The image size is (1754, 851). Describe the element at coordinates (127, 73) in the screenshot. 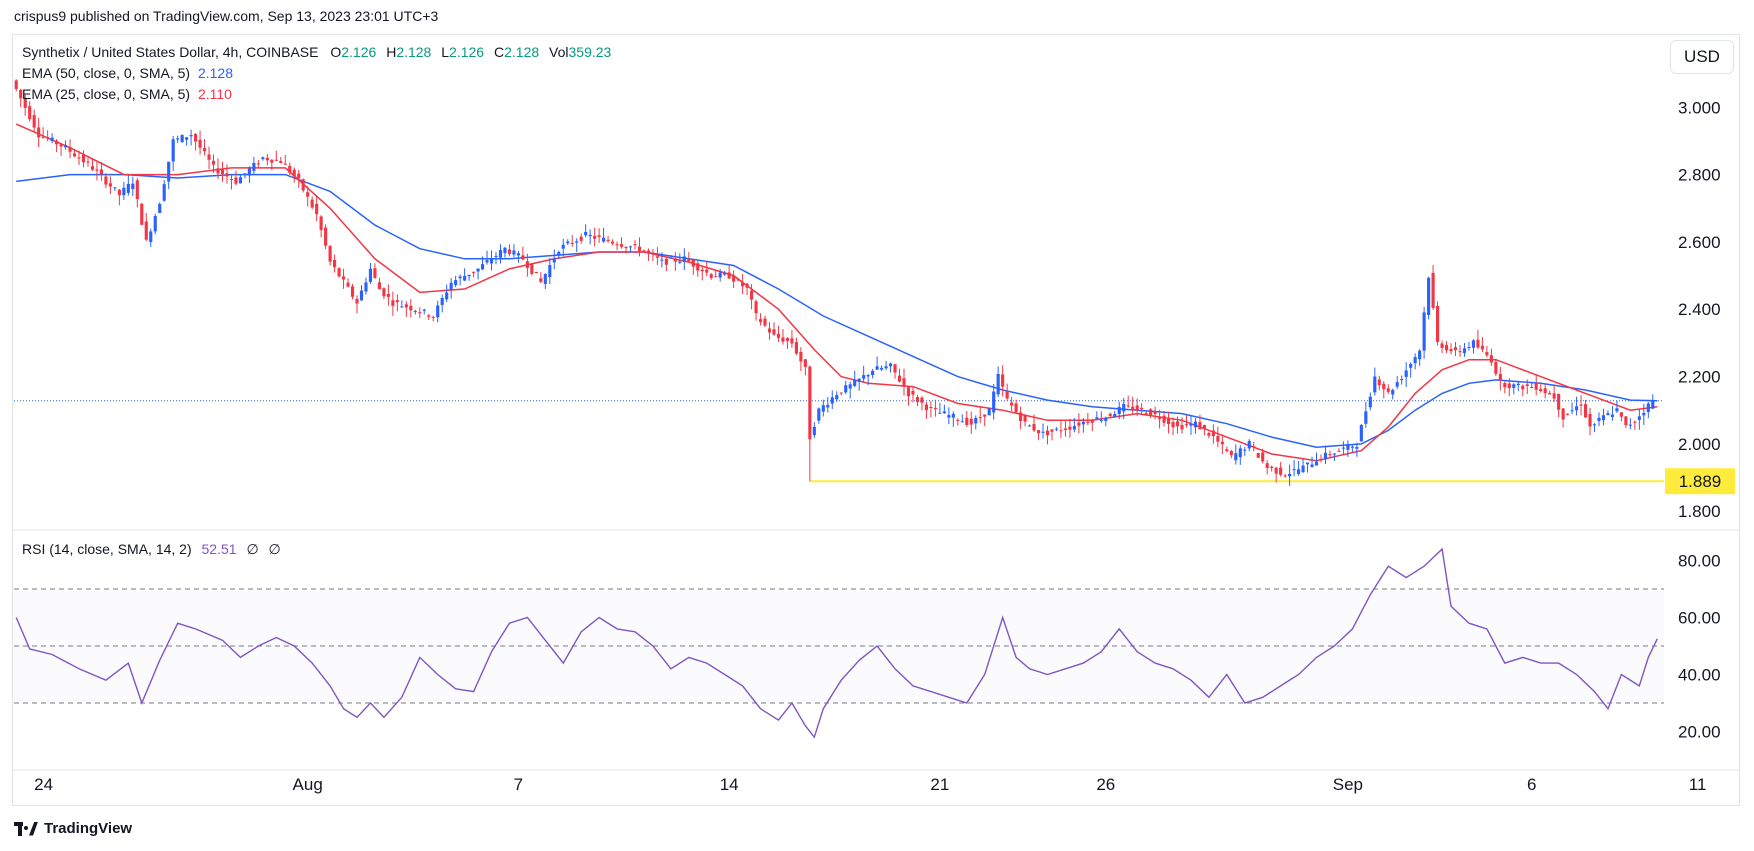

I see `legend-ema50: EMA (50, close, 0, SMA, 5) 2.128` at that location.